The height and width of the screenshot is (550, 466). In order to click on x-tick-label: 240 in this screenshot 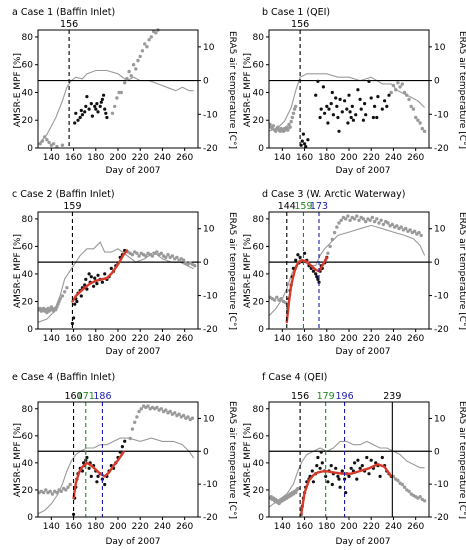, I will do `click(162, 158)`.